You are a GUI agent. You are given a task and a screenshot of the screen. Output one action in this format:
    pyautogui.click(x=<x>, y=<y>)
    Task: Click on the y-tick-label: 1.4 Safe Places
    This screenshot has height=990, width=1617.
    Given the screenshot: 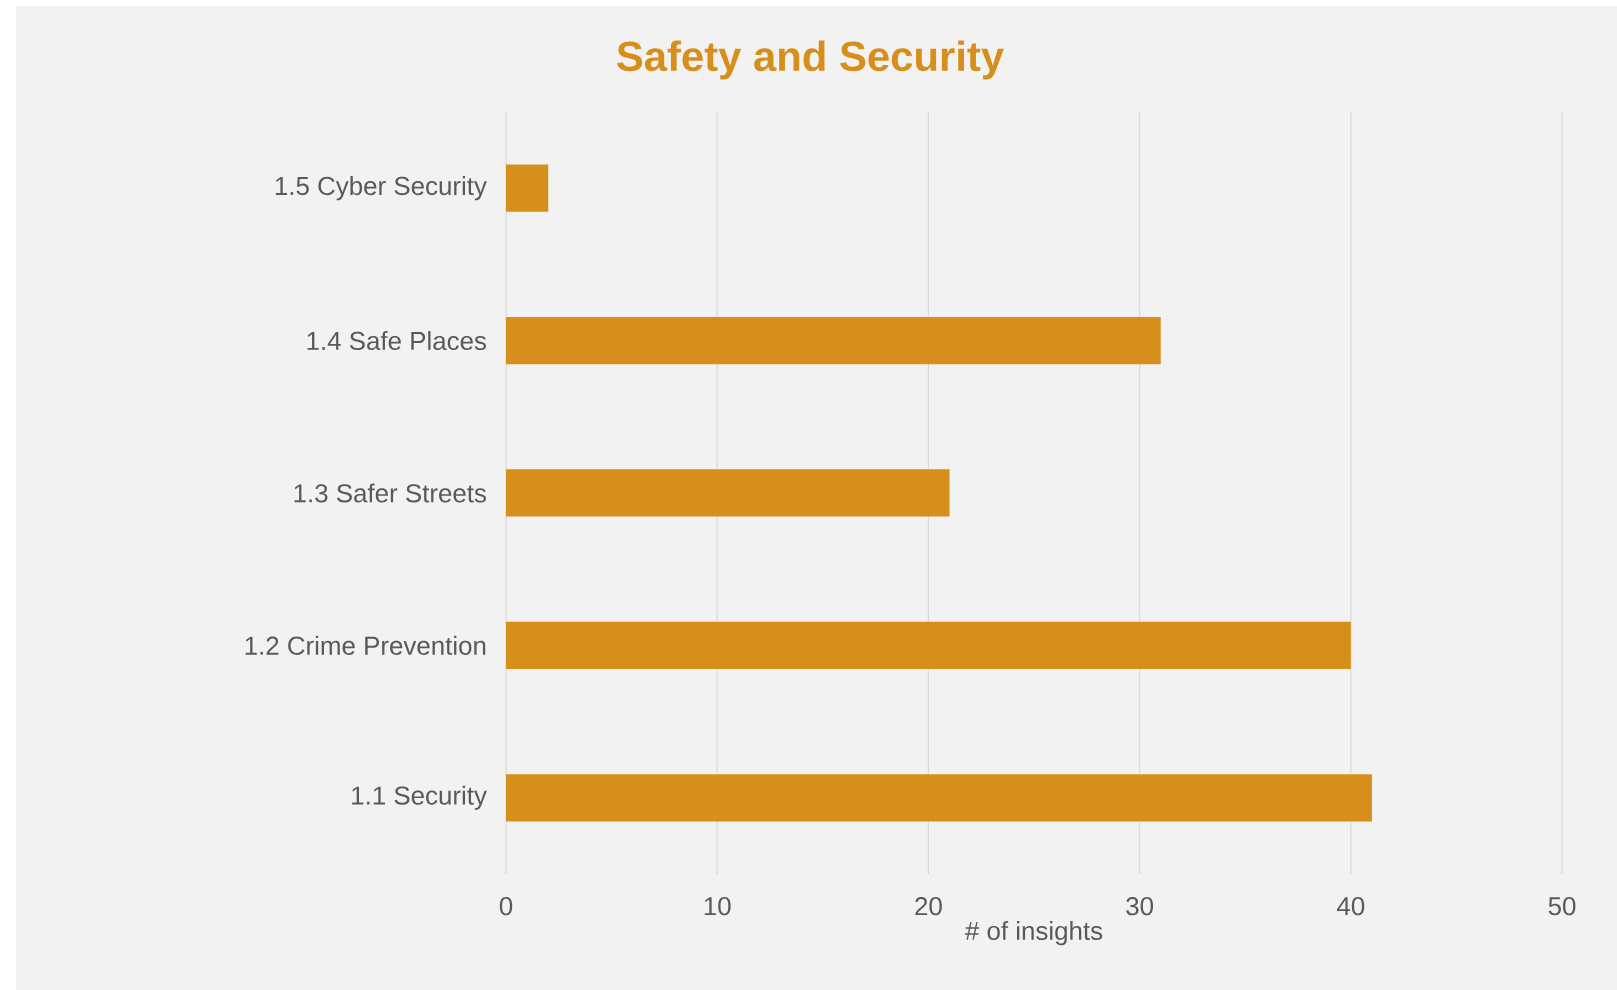 What is the action you would take?
    pyautogui.click(x=397, y=341)
    